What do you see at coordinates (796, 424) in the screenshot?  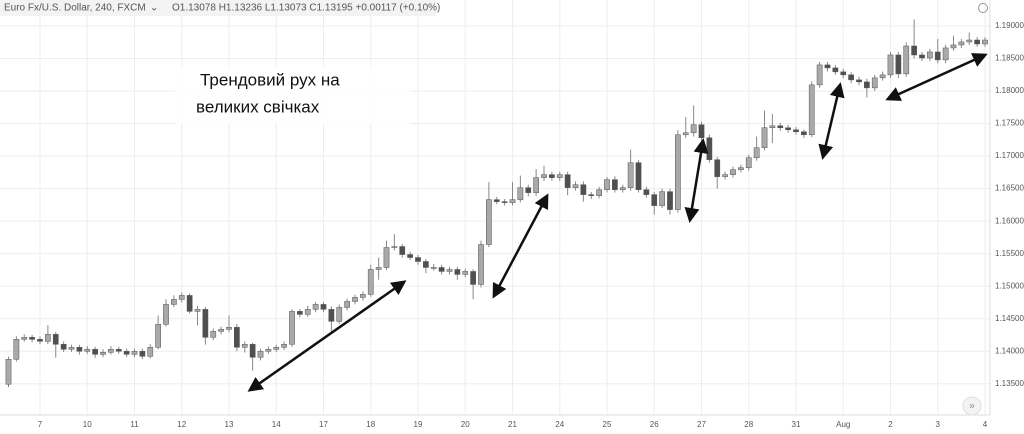 I see `x-tick-label: 31` at bounding box center [796, 424].